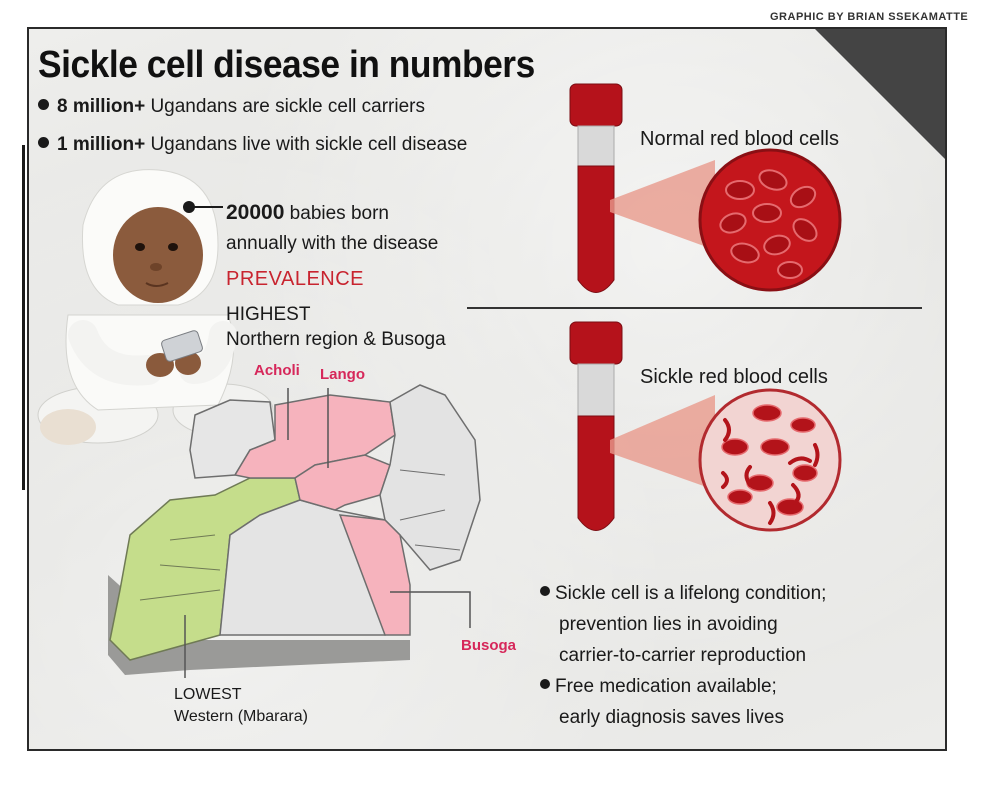 This screenshot has height=786, width=1000. Describe the element at coordinates (869, 17) in the screenshot. I see `graphic-credit: GRAPHIC BY BRIAN SSEKAMATTE` at that location.